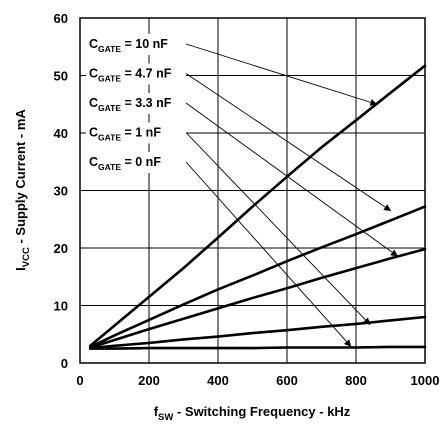 The height and width of the screenshot is (428, 444). Describe the element at coordinates (61, 76) in the screenshot. I see `y-tick-label: 50` at that location.